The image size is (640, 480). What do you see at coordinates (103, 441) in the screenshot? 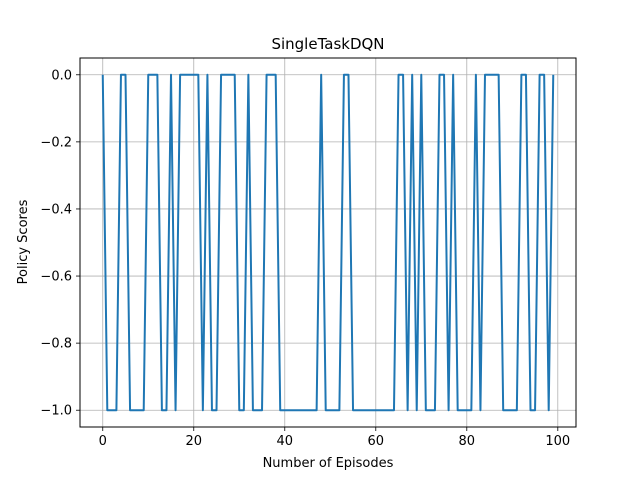
I see `x-tick-label: 0` at bounding box center [103, 441].